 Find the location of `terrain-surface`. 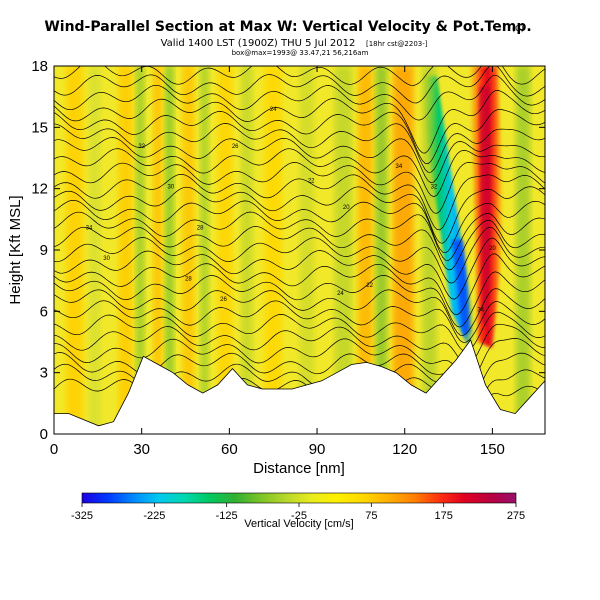

terrain-surface is located at coordinates (299, 386).